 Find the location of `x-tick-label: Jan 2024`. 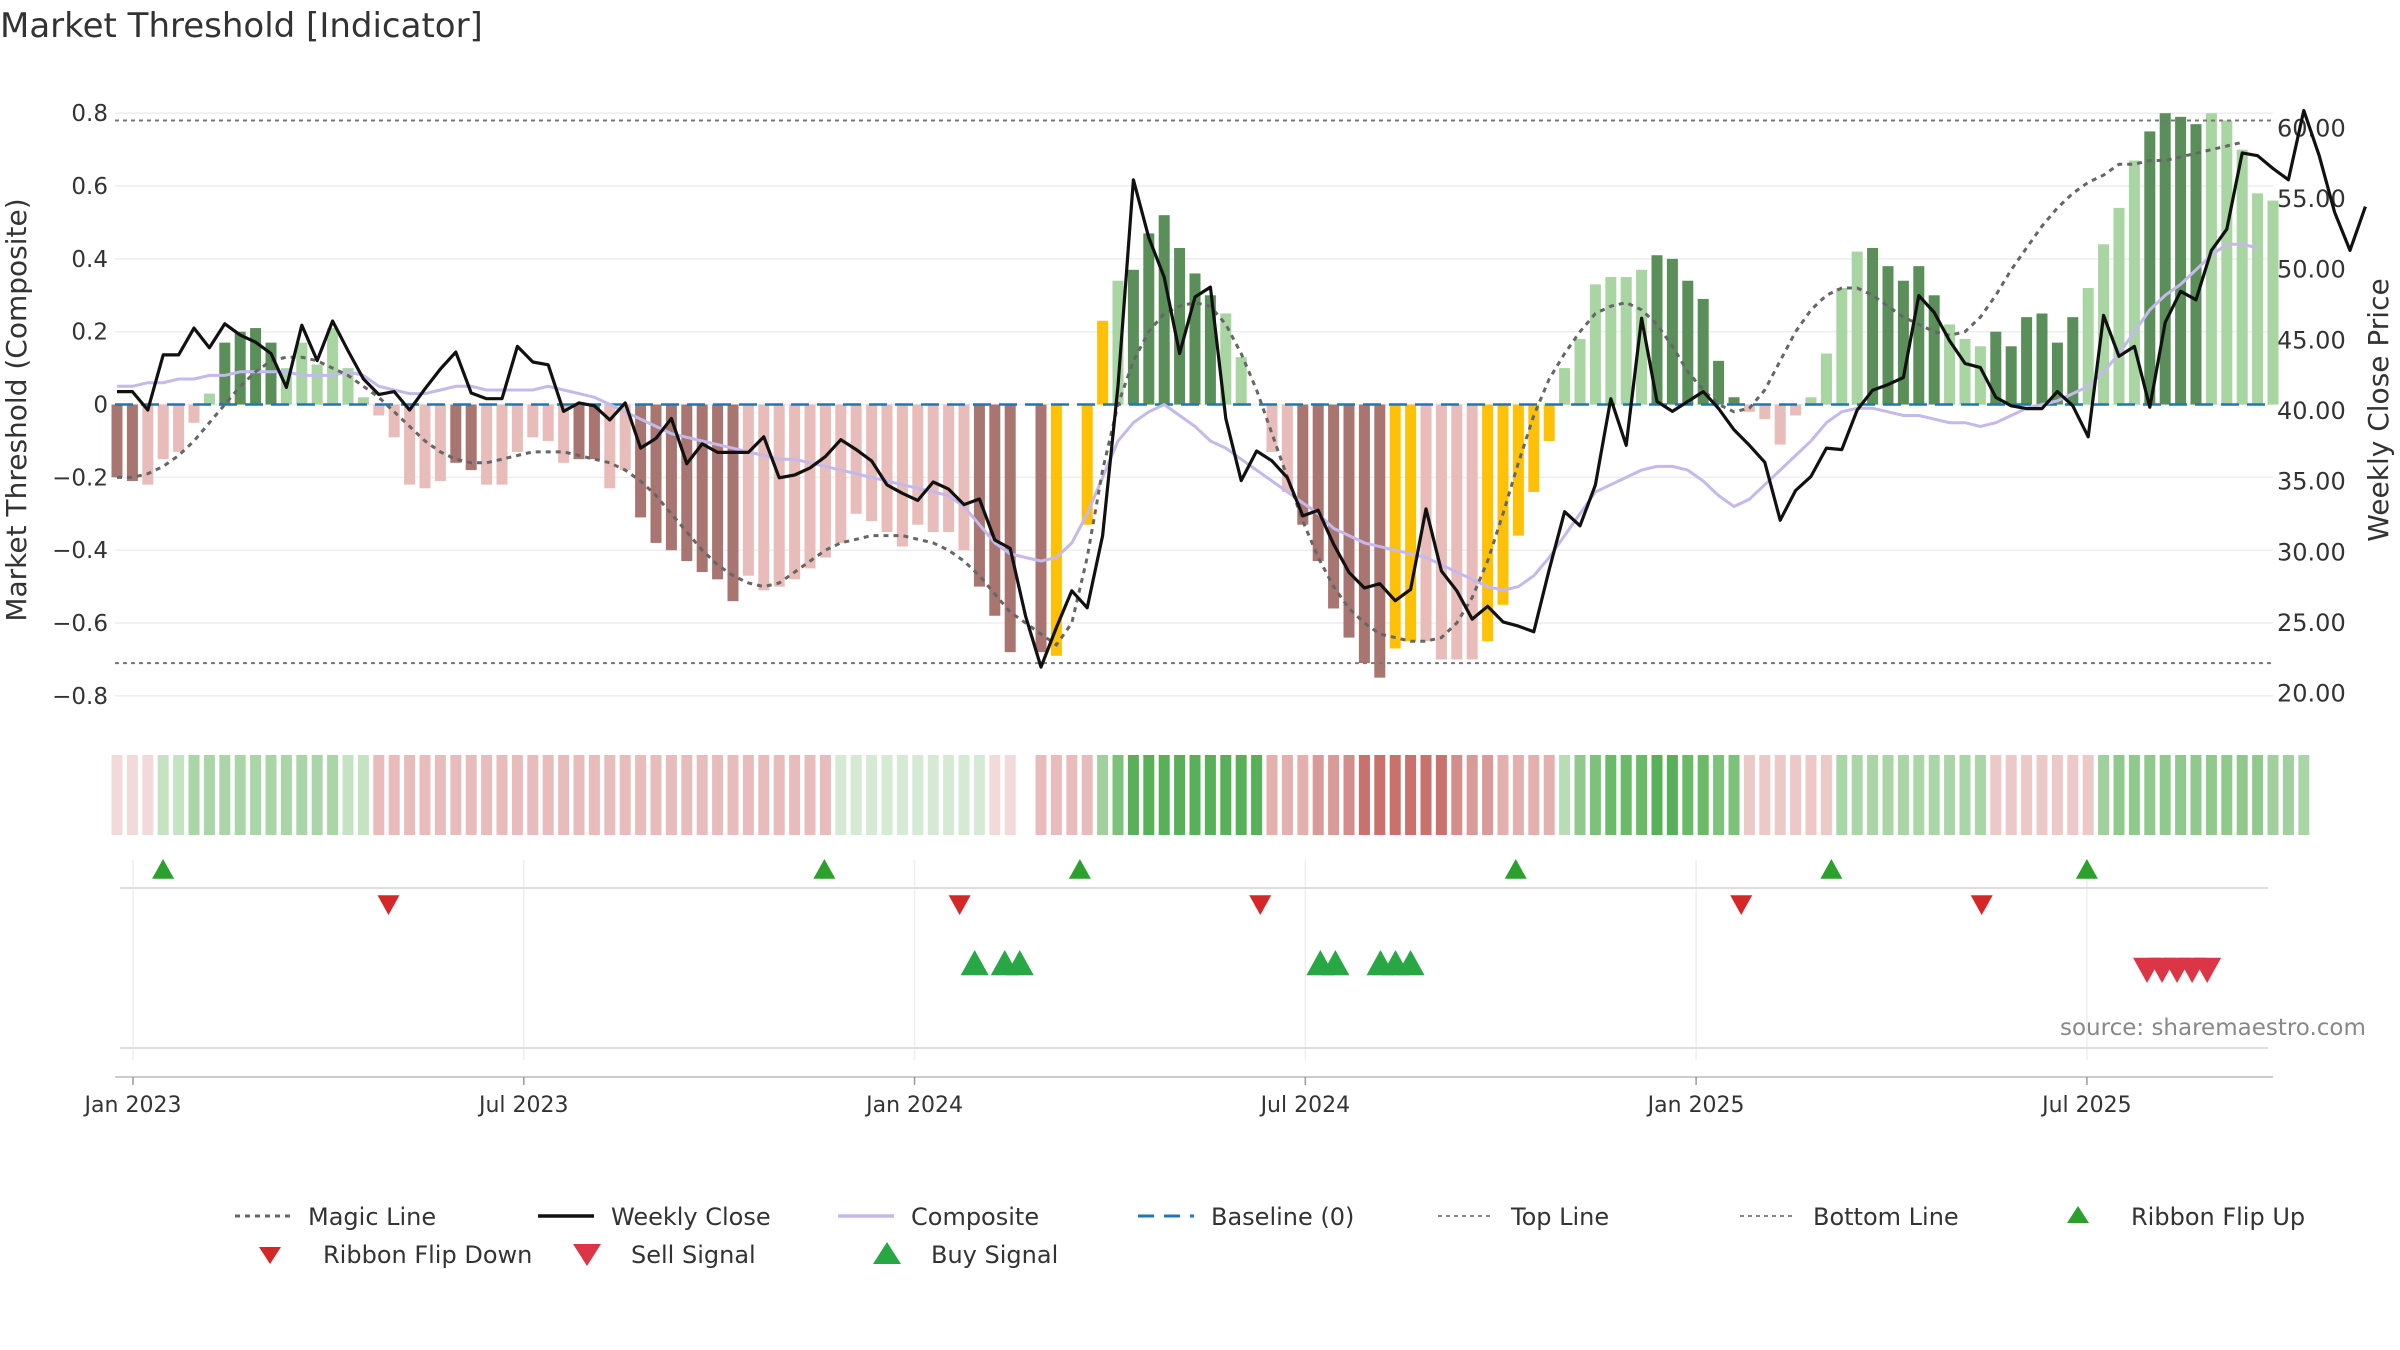

x-tick-label: Jan 2024 is located at coordinates (913, 1105).